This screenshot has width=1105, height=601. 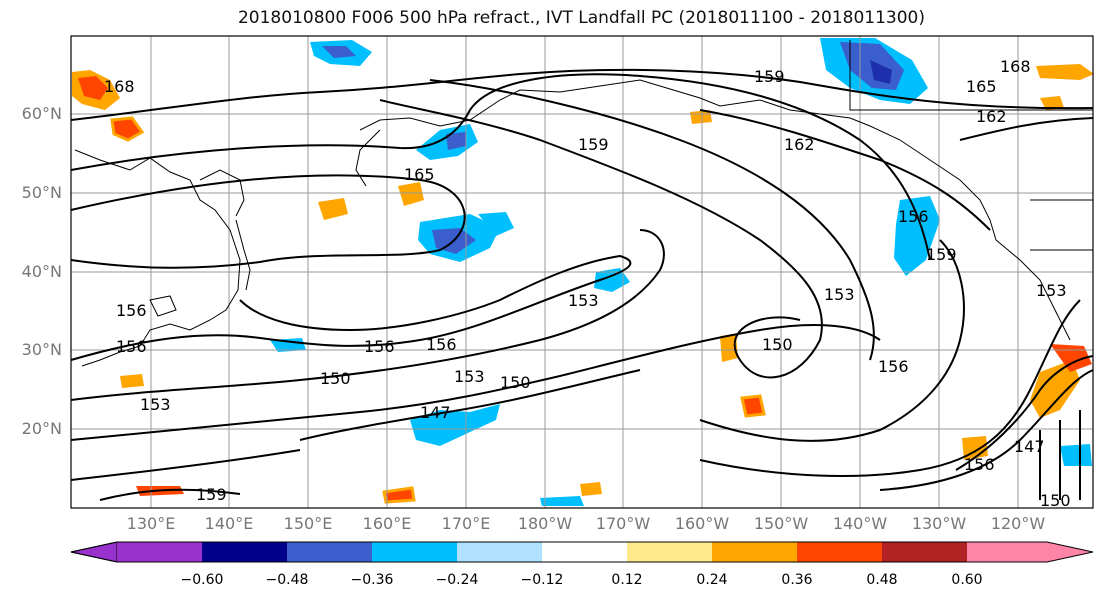 I want to click on lat-label: 60°N, so click(x=41, y=113).